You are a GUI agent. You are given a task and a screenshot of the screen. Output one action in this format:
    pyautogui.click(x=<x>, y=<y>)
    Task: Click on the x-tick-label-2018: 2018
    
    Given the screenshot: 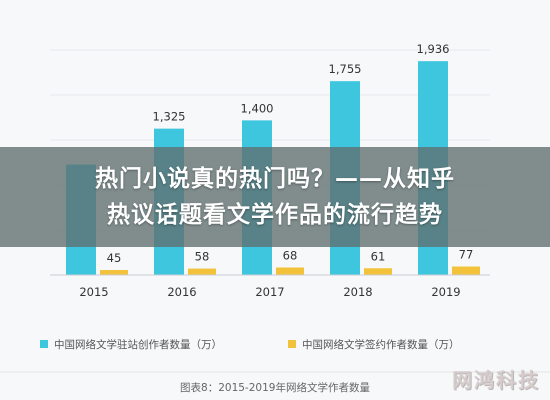 What is the action you would take?
    pyautogui.click(x=357, y=292)
    